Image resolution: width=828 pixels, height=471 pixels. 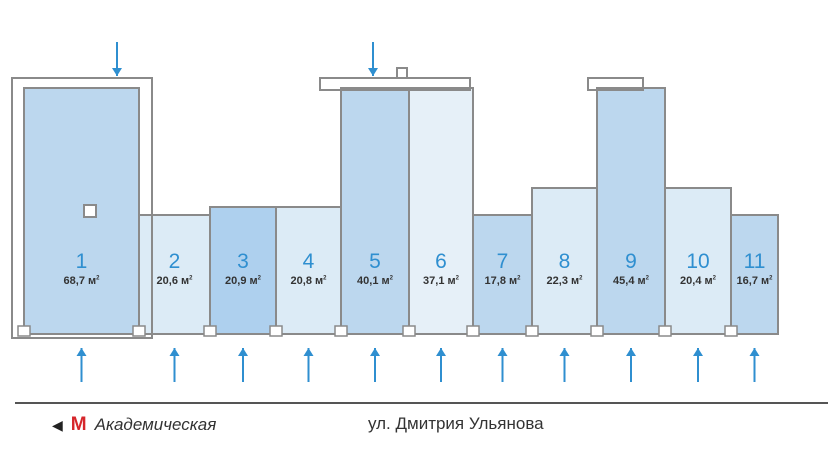 I want to click on unit-number: 10, so click(x=698, y=261).